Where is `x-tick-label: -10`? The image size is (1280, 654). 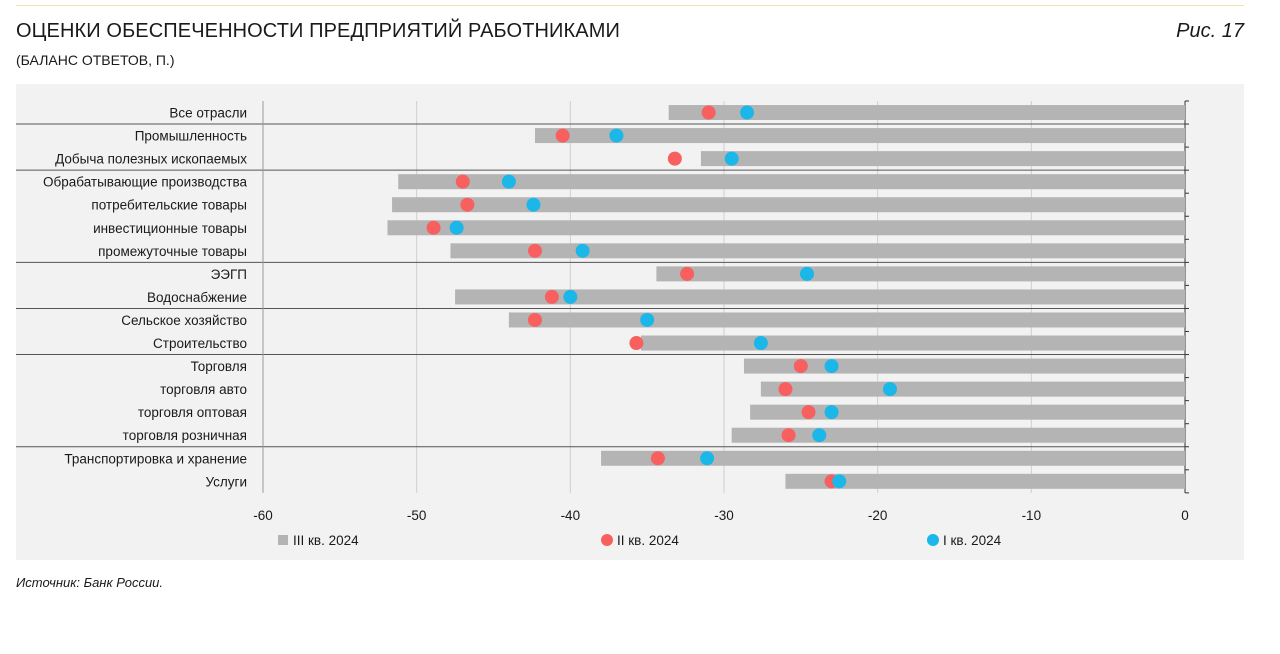
x-tick-label: -10 is located at coordinates (1032, 515).